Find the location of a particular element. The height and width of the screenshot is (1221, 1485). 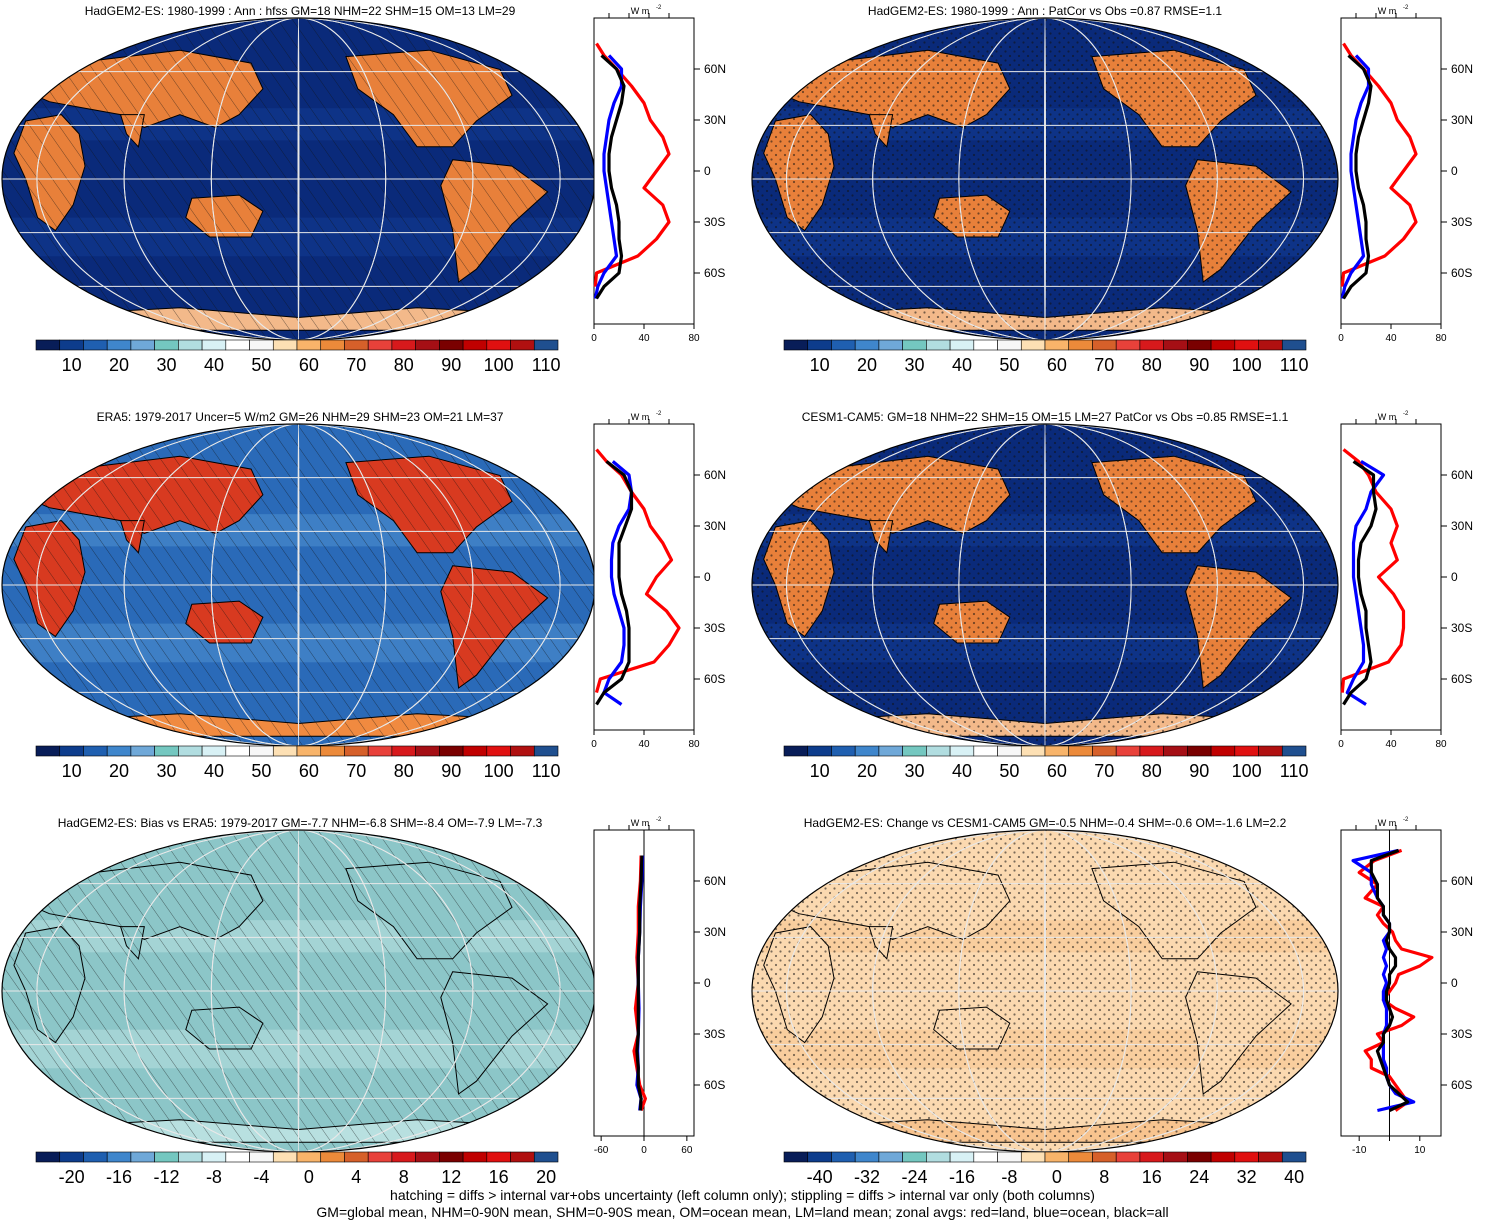

all-series-line is located at coordinates (1389, 980).